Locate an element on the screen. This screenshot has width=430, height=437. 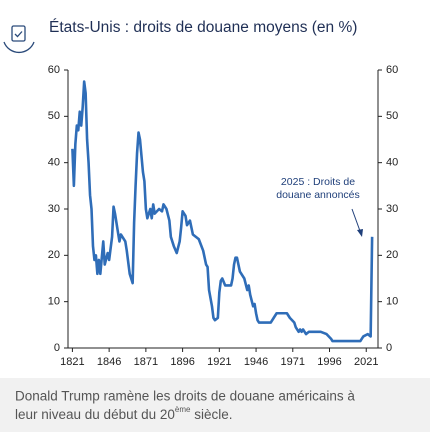
y-tick-label: 50 is located at coordinates (54, 116).